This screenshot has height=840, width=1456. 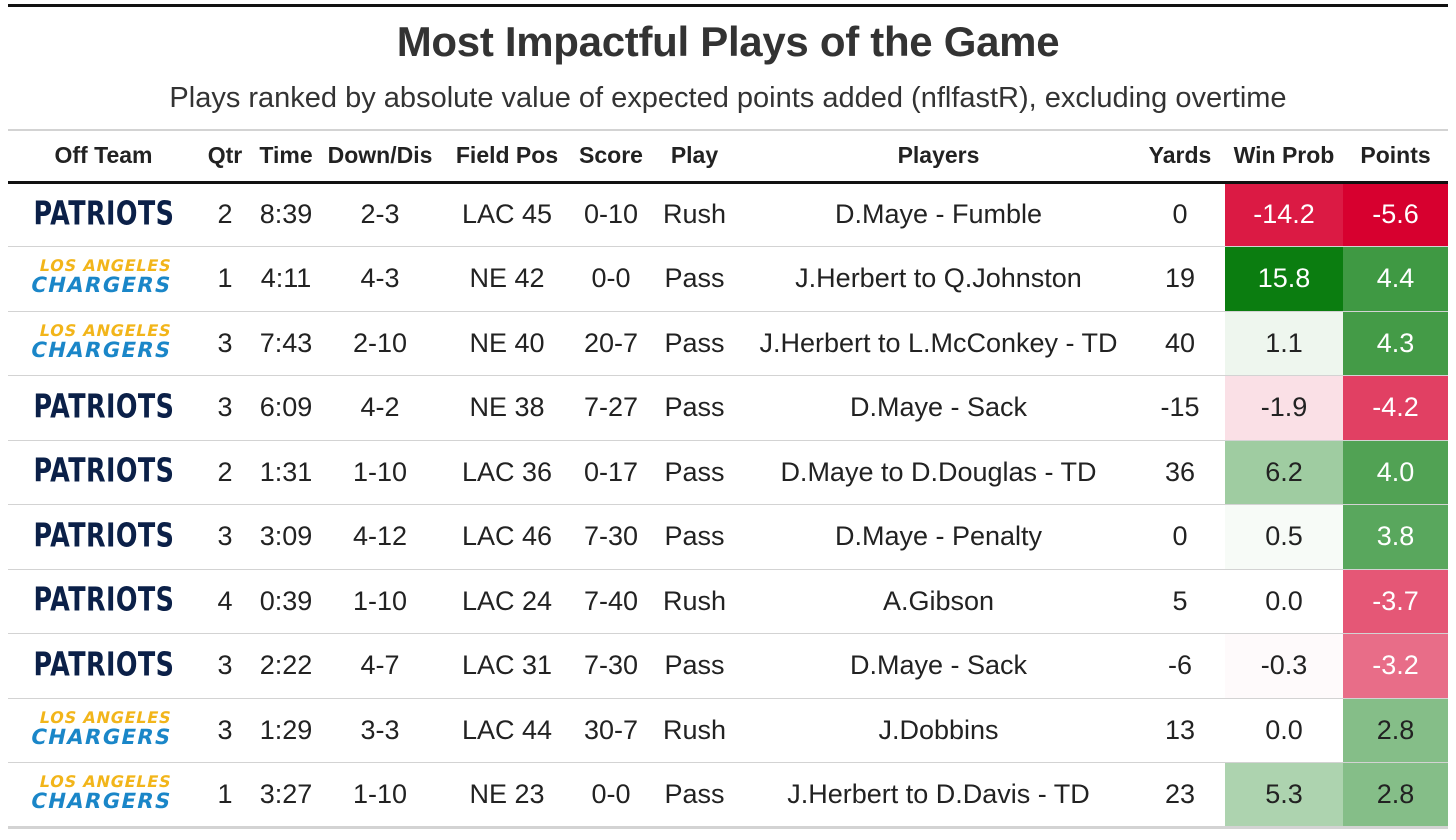 What do you see at coordinates (1180, 279) in the screenshot?
I see `cell-yards: 19` at bounding box center [1180, 279].